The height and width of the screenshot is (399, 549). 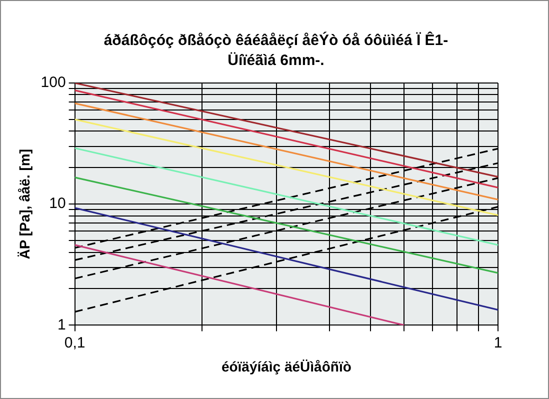 I want to click on x-axis-title: éóïäýíáìç äéÜìåôñïò, so click(x=286, y=366).